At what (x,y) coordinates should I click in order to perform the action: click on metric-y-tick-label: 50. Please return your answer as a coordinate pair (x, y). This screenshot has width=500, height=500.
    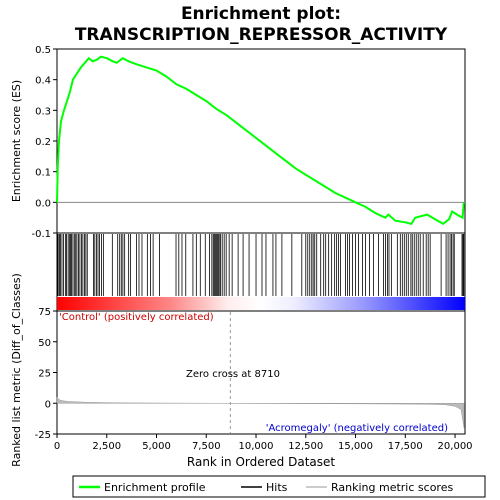
    Looking at the image, I should click on (44, 343).